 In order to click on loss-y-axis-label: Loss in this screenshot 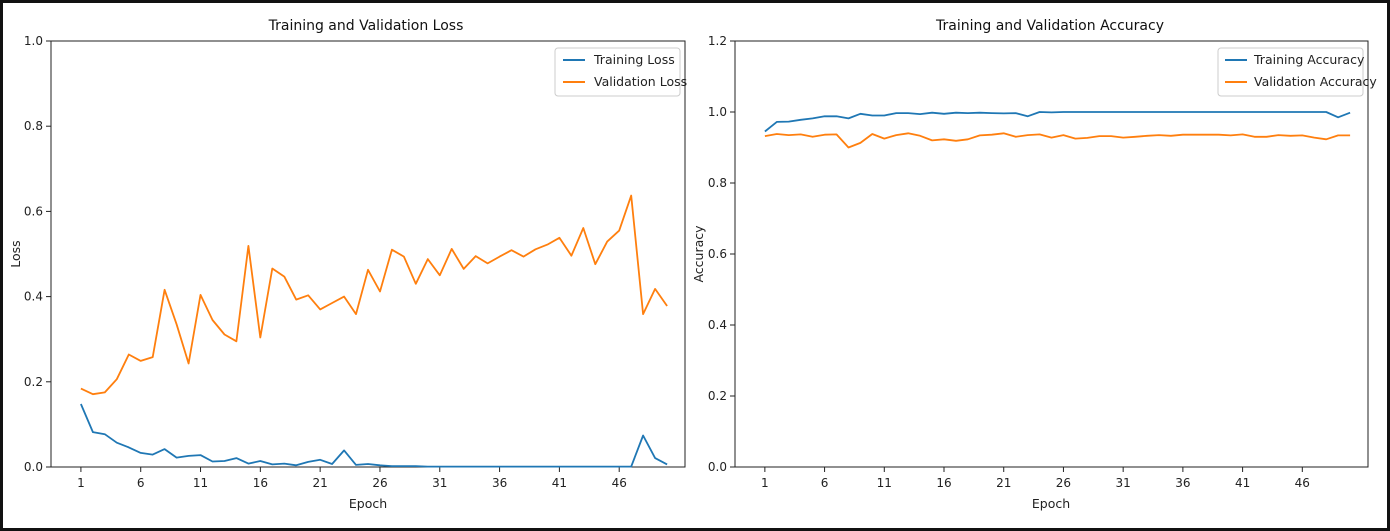, I will do `click(15, 253)`.